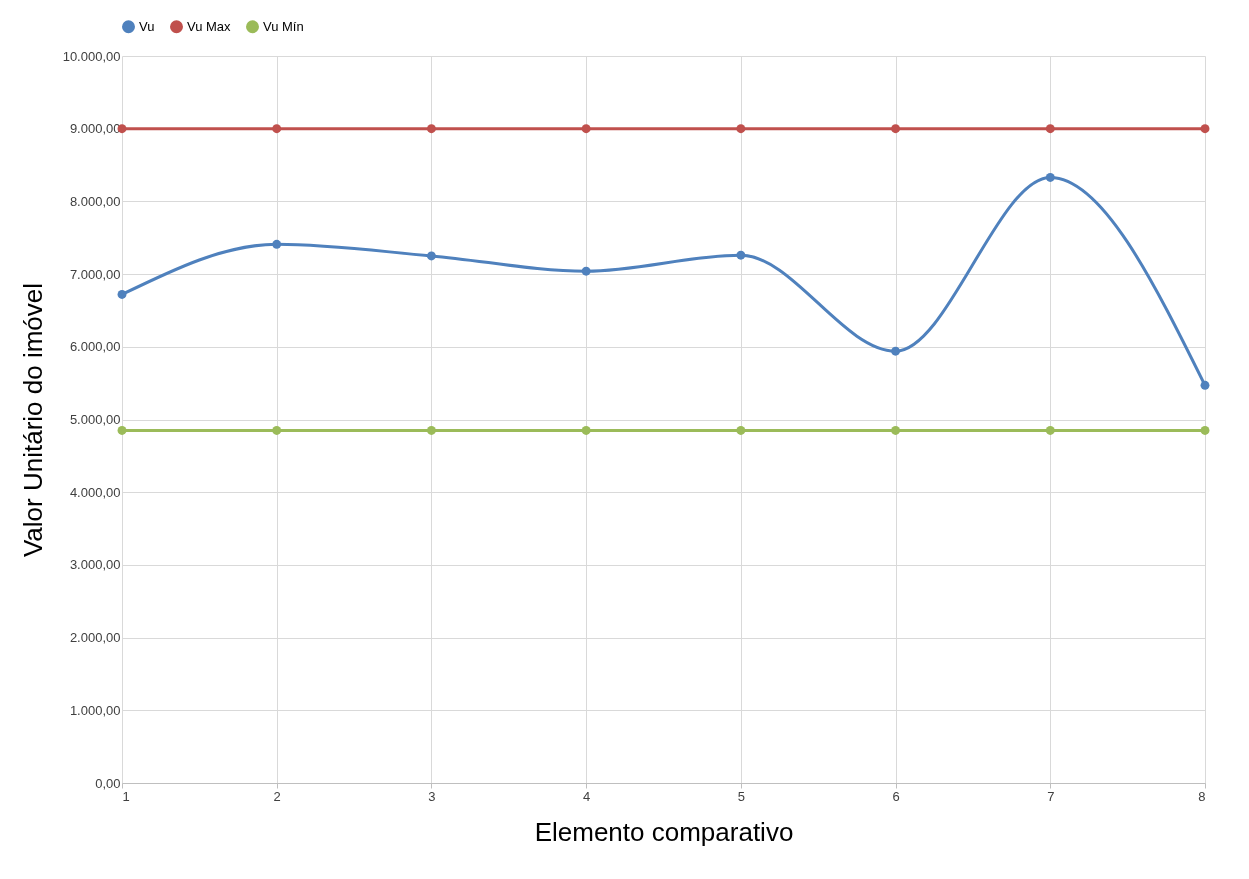 The height and width of the screenshot is (879, 1249). Describe the element at coordinates (664, 831) in the screenshot. I see `x-axis-title: Elemento comparativo` at that location.